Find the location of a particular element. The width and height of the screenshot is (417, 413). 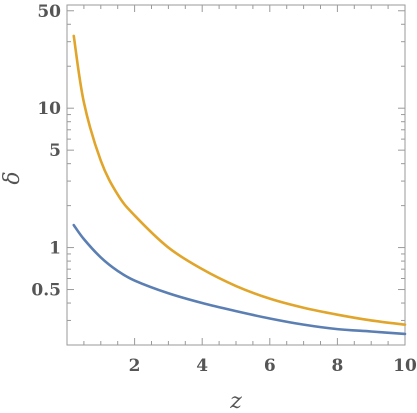

y-axis-title: δ is located at coordinates (12, 177).